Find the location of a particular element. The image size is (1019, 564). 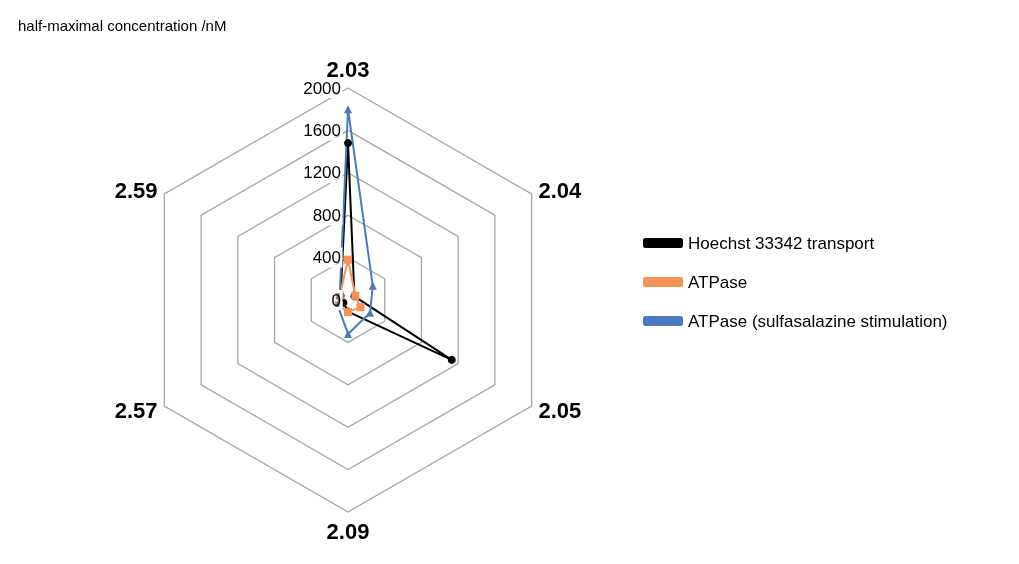

y-tick-label: 1600 is located at coordinates (322, 130).